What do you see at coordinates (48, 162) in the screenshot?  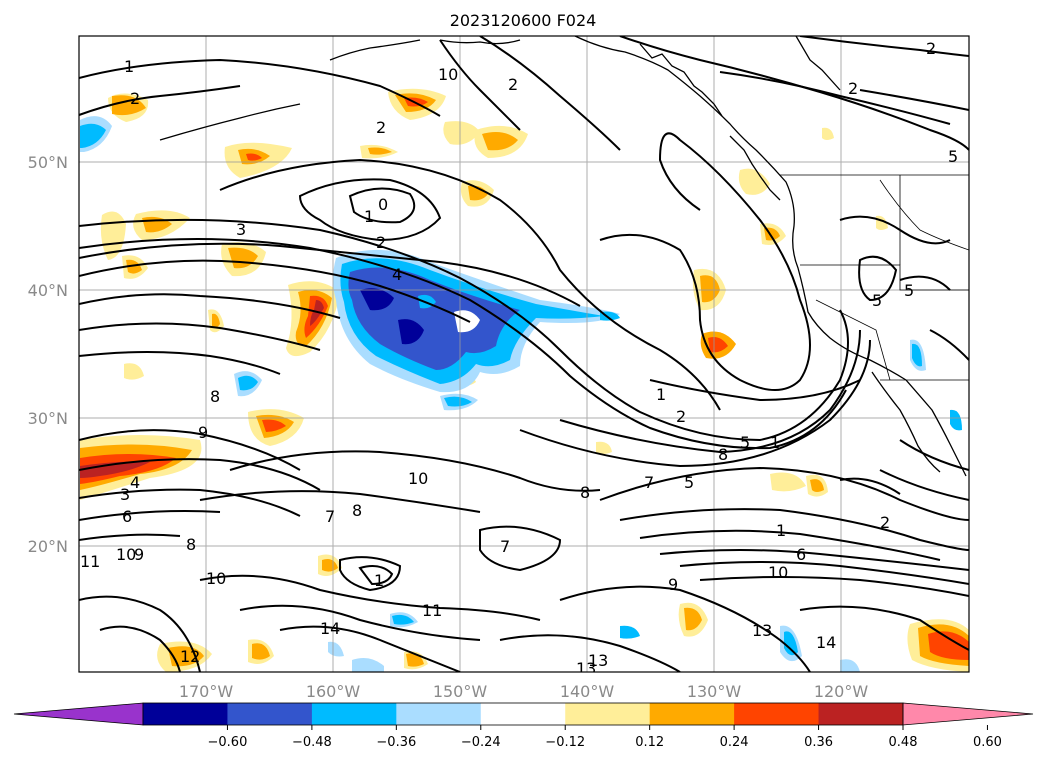 I see `lat-label: 50°N` at bounding box center [48, 162].